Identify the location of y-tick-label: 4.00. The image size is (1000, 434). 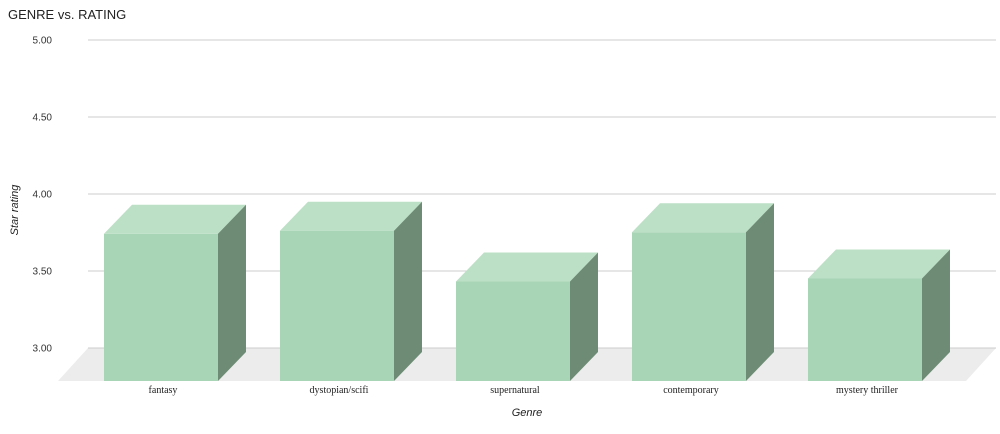
(43, 195).